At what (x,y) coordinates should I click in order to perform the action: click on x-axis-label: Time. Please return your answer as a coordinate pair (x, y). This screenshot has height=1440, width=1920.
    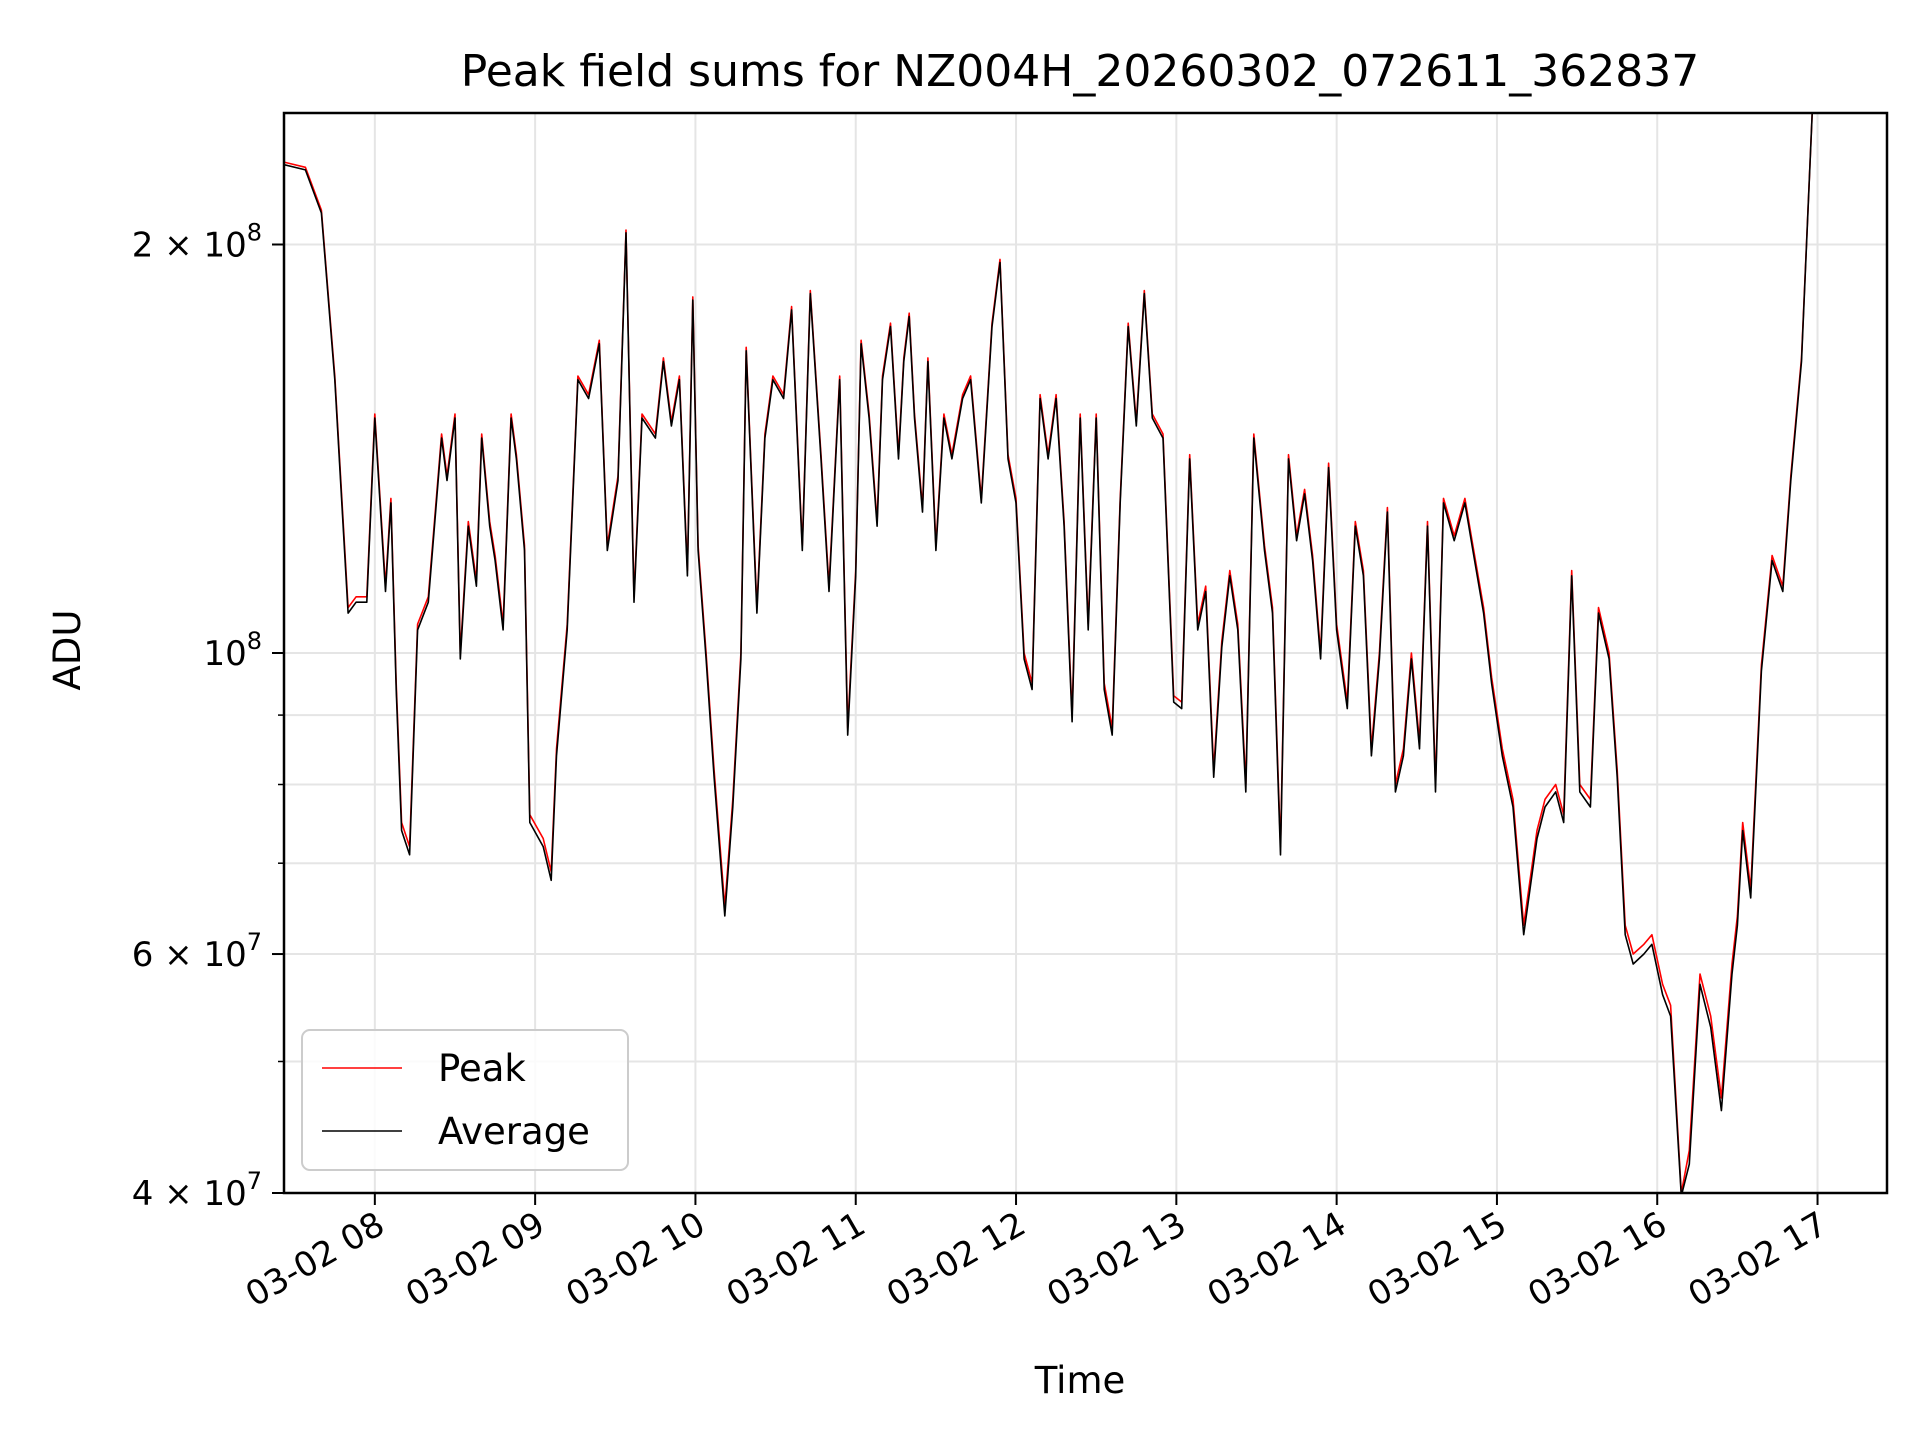
    Looking at the image, I should click on (1080, 1380).